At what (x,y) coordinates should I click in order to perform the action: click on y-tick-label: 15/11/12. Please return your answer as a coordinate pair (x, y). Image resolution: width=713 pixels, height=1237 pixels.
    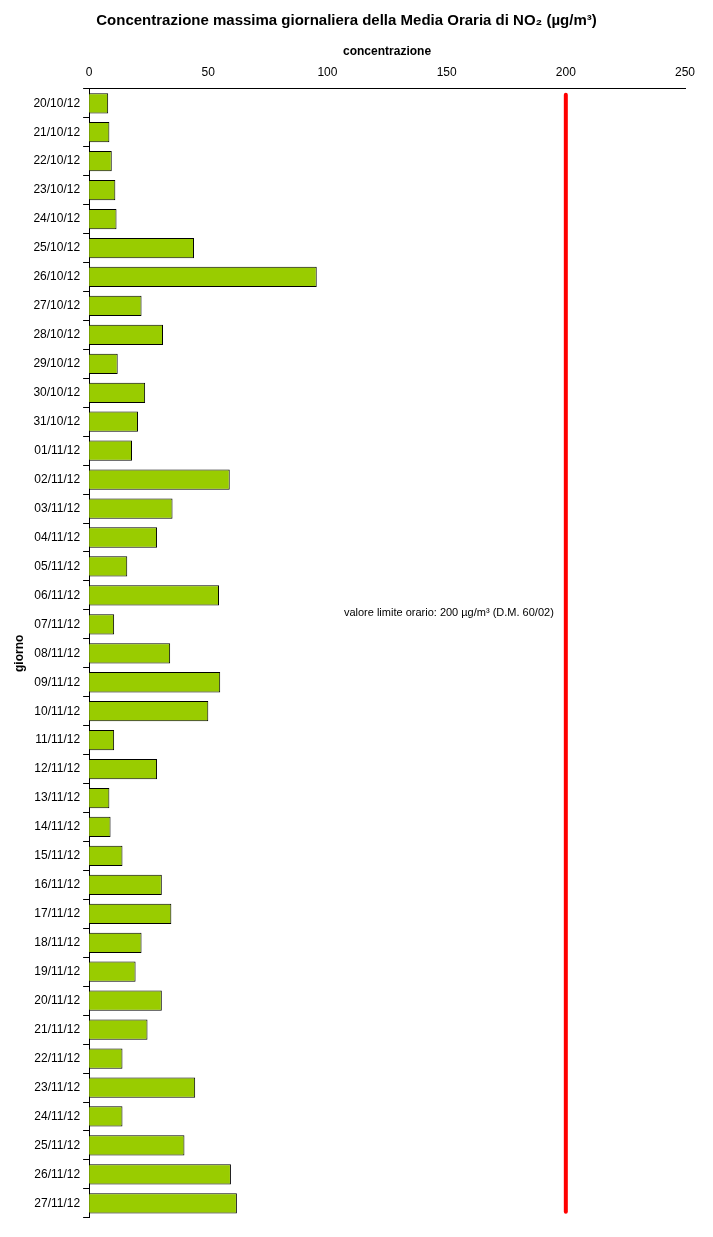
    Looking at the image, I should click on (57, 855).